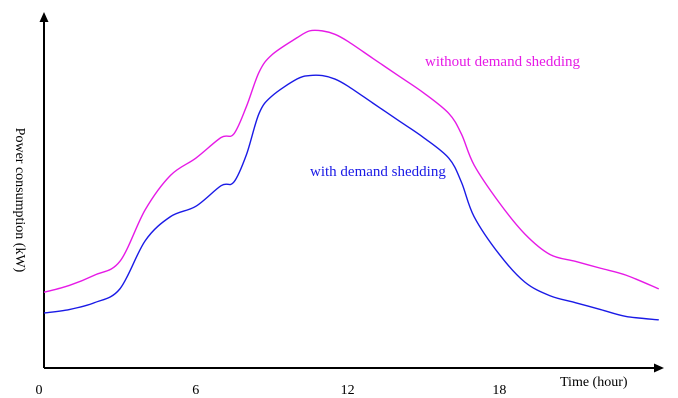 The height and width of the screenshot is (398, 678). Describe the element at coordinates (19, 200) in the screenshot. I see `y-axis-label: Power consumption (kW)` at that location.